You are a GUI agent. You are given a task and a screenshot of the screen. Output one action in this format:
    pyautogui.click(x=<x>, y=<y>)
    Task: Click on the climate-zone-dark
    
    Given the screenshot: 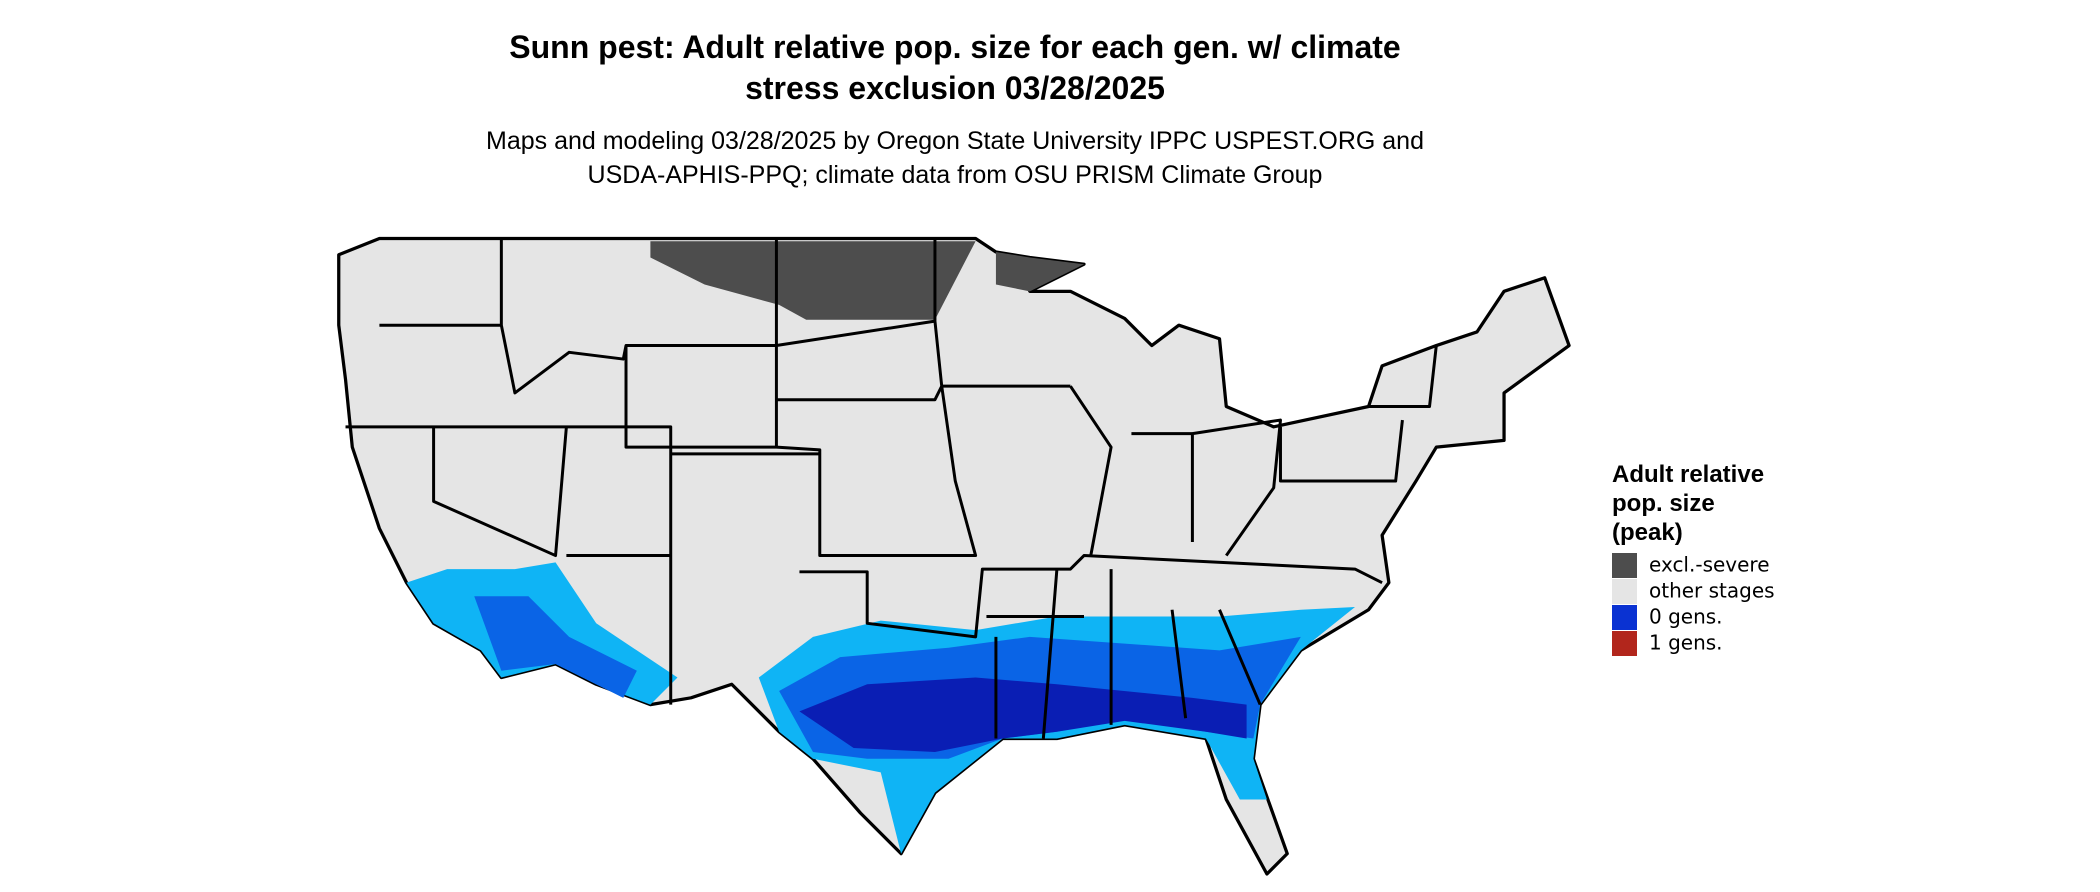 What is the action you would take?
    pyautogui.click(x=1023, y=715)
    